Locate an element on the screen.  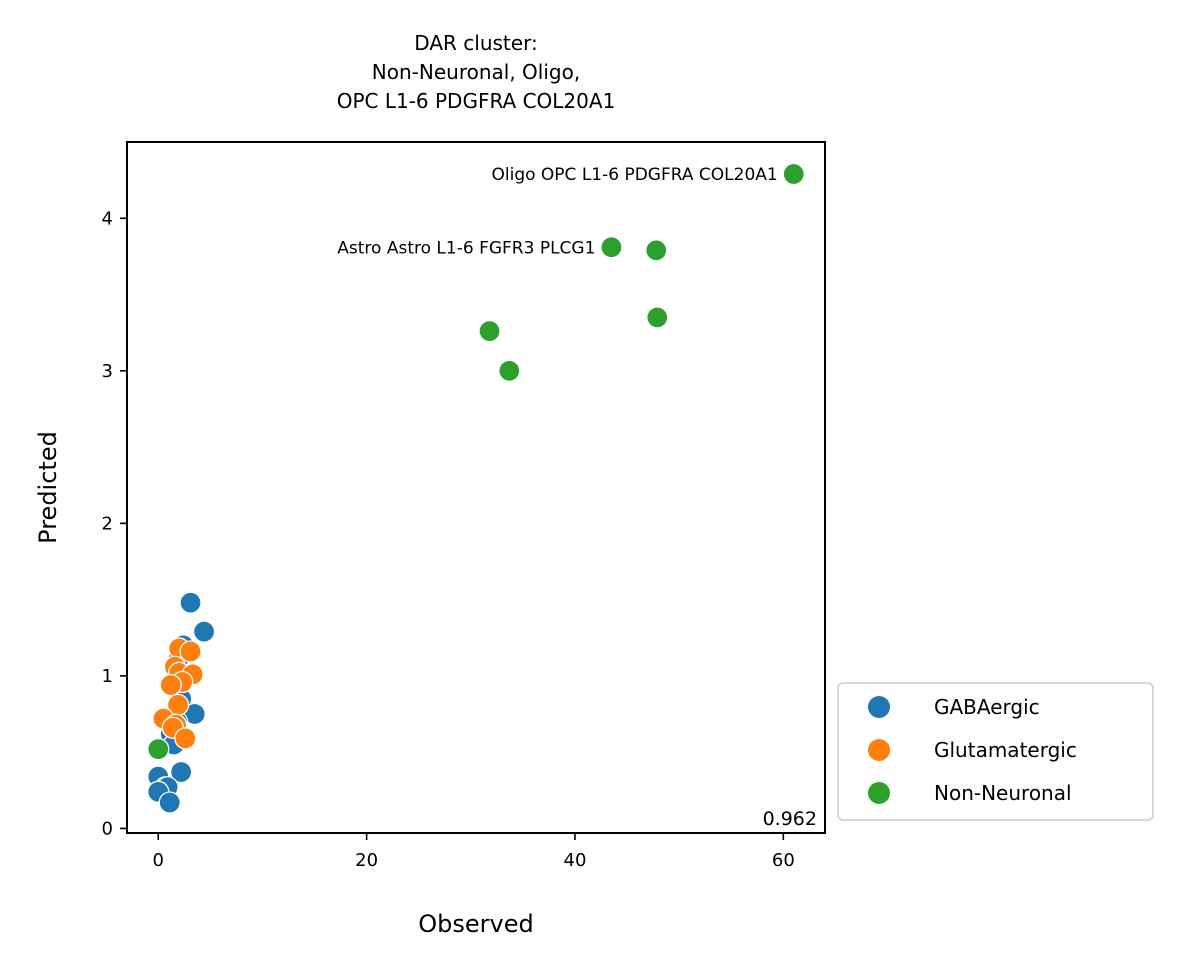
y-axis-label: Predicted is located at coordinates (48, 487).